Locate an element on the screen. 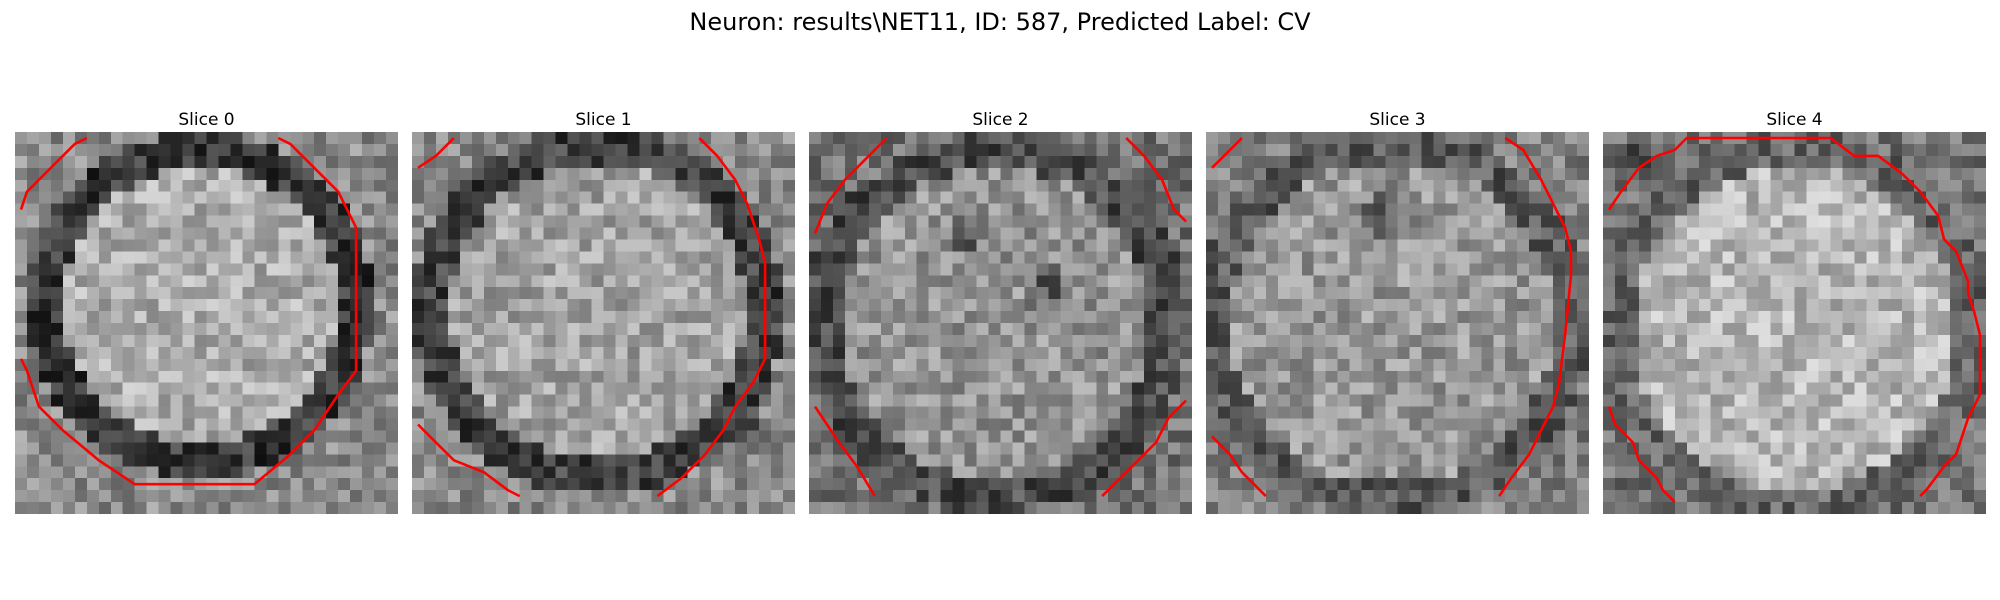 The width and height of the screenshot is (2000, 600). slice-panel-0: Slice 0 is located at coordinates (206, 311).